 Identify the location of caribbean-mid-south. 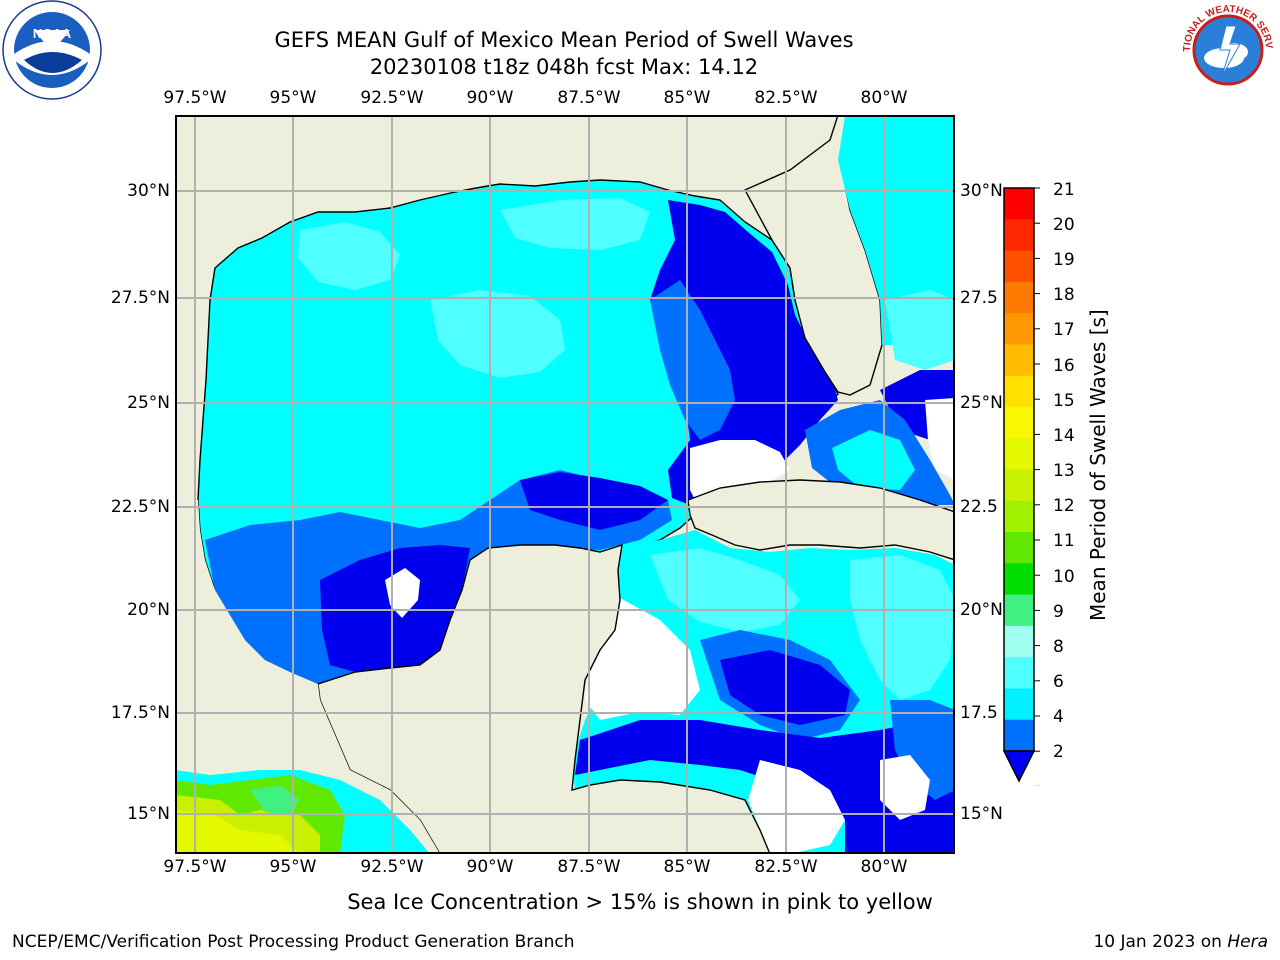
(922, 750).